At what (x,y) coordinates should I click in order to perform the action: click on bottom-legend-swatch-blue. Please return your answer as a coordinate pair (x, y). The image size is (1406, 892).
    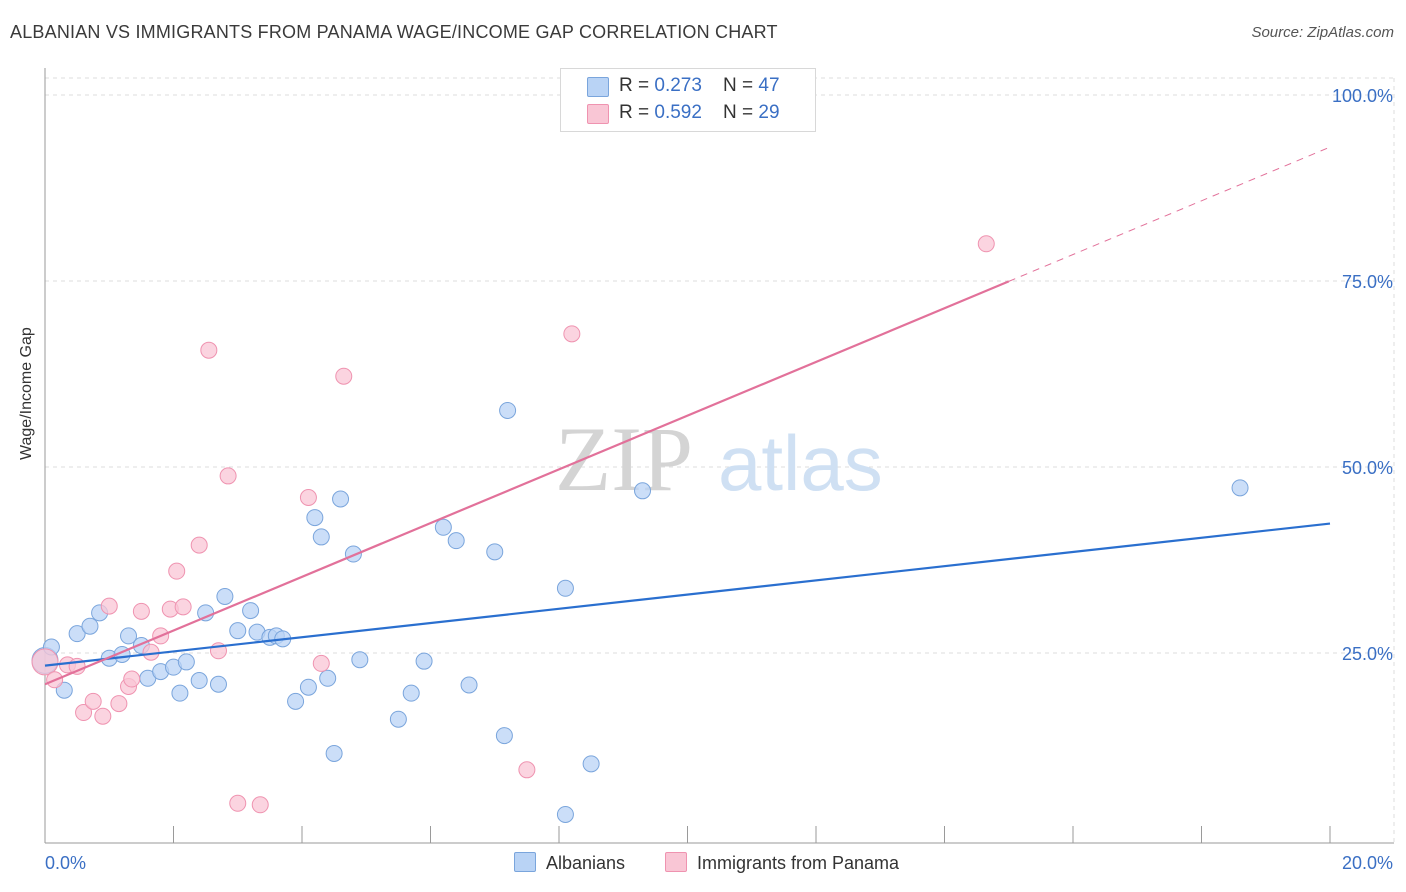
    Looking at the image, I should click on (525, 862).